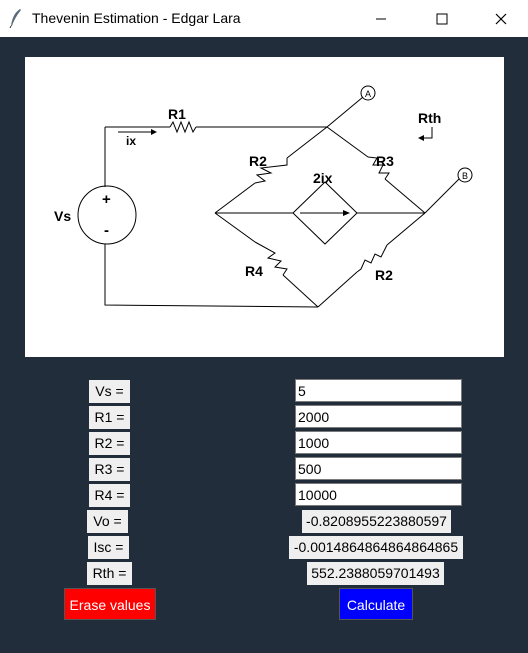  I want to click on r2-input, so click(378, 442).